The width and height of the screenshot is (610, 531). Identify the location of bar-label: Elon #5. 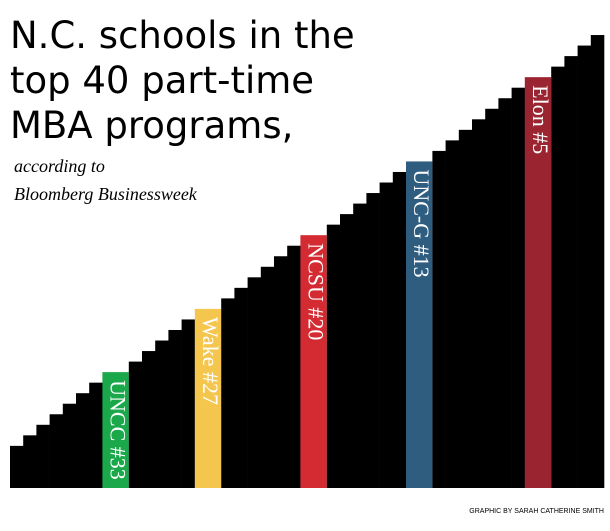
(540, 119).